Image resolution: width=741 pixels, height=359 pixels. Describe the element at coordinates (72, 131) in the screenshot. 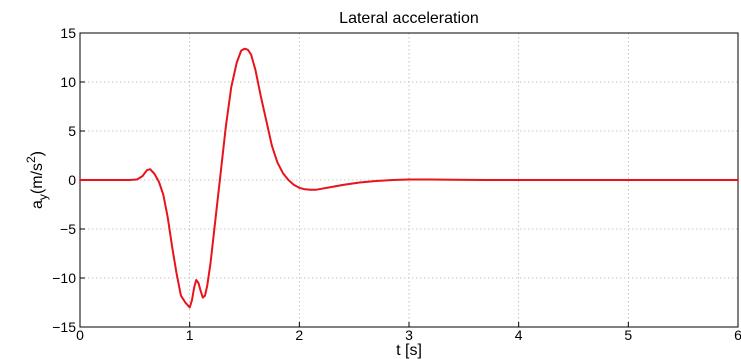

I see `y-tick-label: 5` at that location.